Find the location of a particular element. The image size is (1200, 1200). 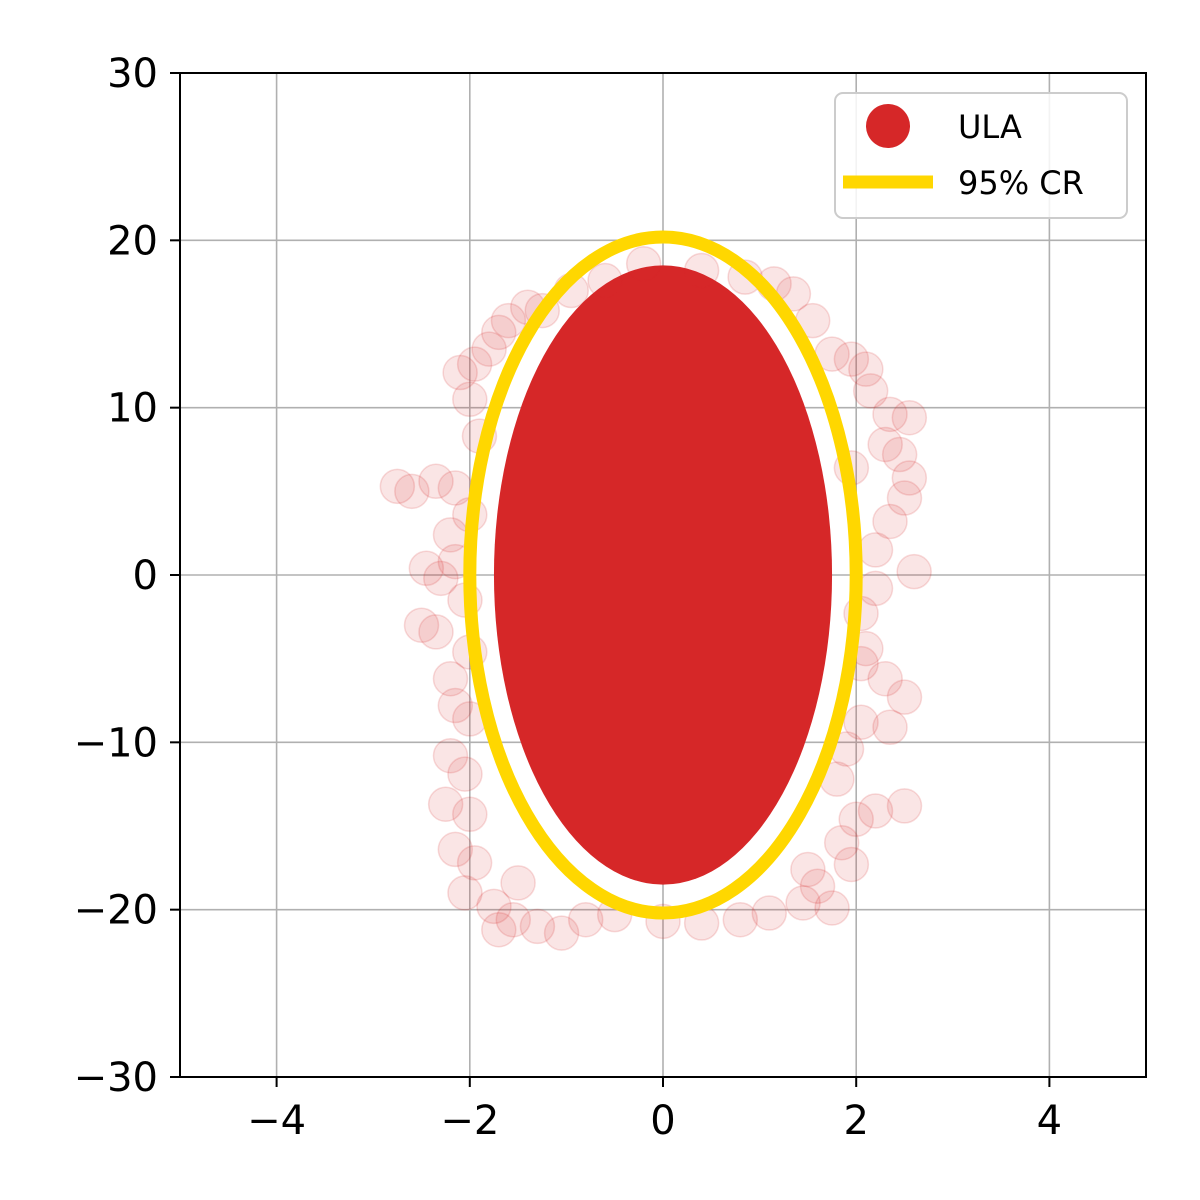

y-tick-label: −20 is located at coordinates (116, 911).